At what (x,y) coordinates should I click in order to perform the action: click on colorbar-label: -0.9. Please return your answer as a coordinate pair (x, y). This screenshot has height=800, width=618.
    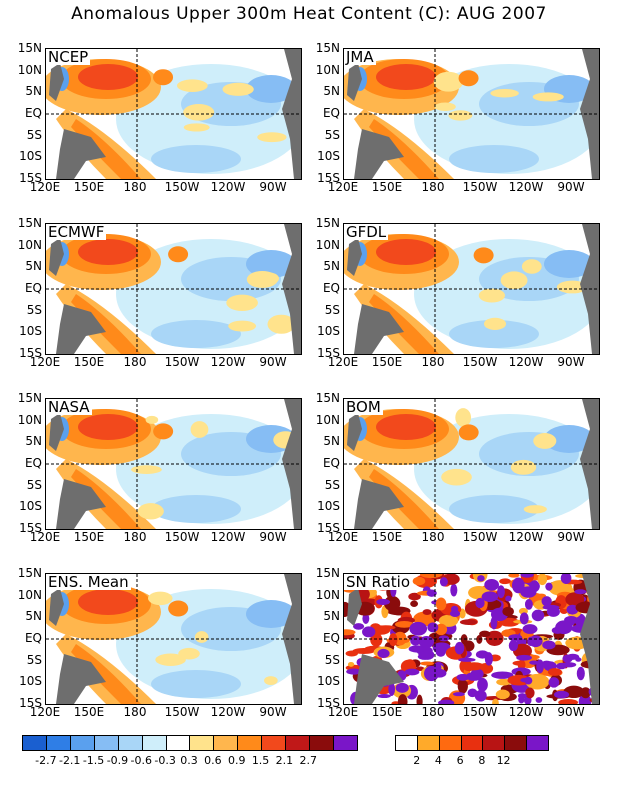
    Looking at the image, I should click on (117, 760).